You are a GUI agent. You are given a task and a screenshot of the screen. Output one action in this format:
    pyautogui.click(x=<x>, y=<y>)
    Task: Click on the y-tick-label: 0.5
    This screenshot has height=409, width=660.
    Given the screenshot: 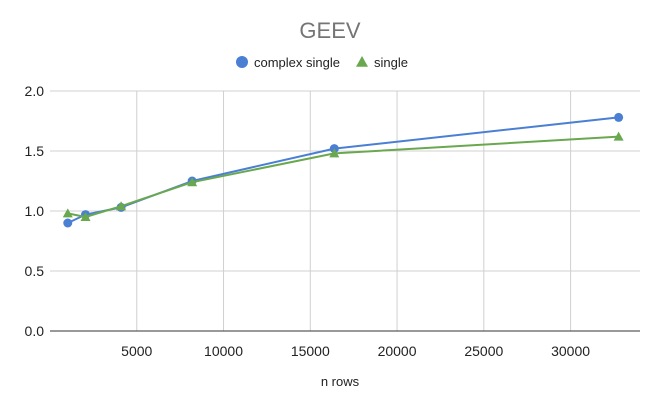 What is the action you would take?
    pyautogui.click(x=35, y=271)
    